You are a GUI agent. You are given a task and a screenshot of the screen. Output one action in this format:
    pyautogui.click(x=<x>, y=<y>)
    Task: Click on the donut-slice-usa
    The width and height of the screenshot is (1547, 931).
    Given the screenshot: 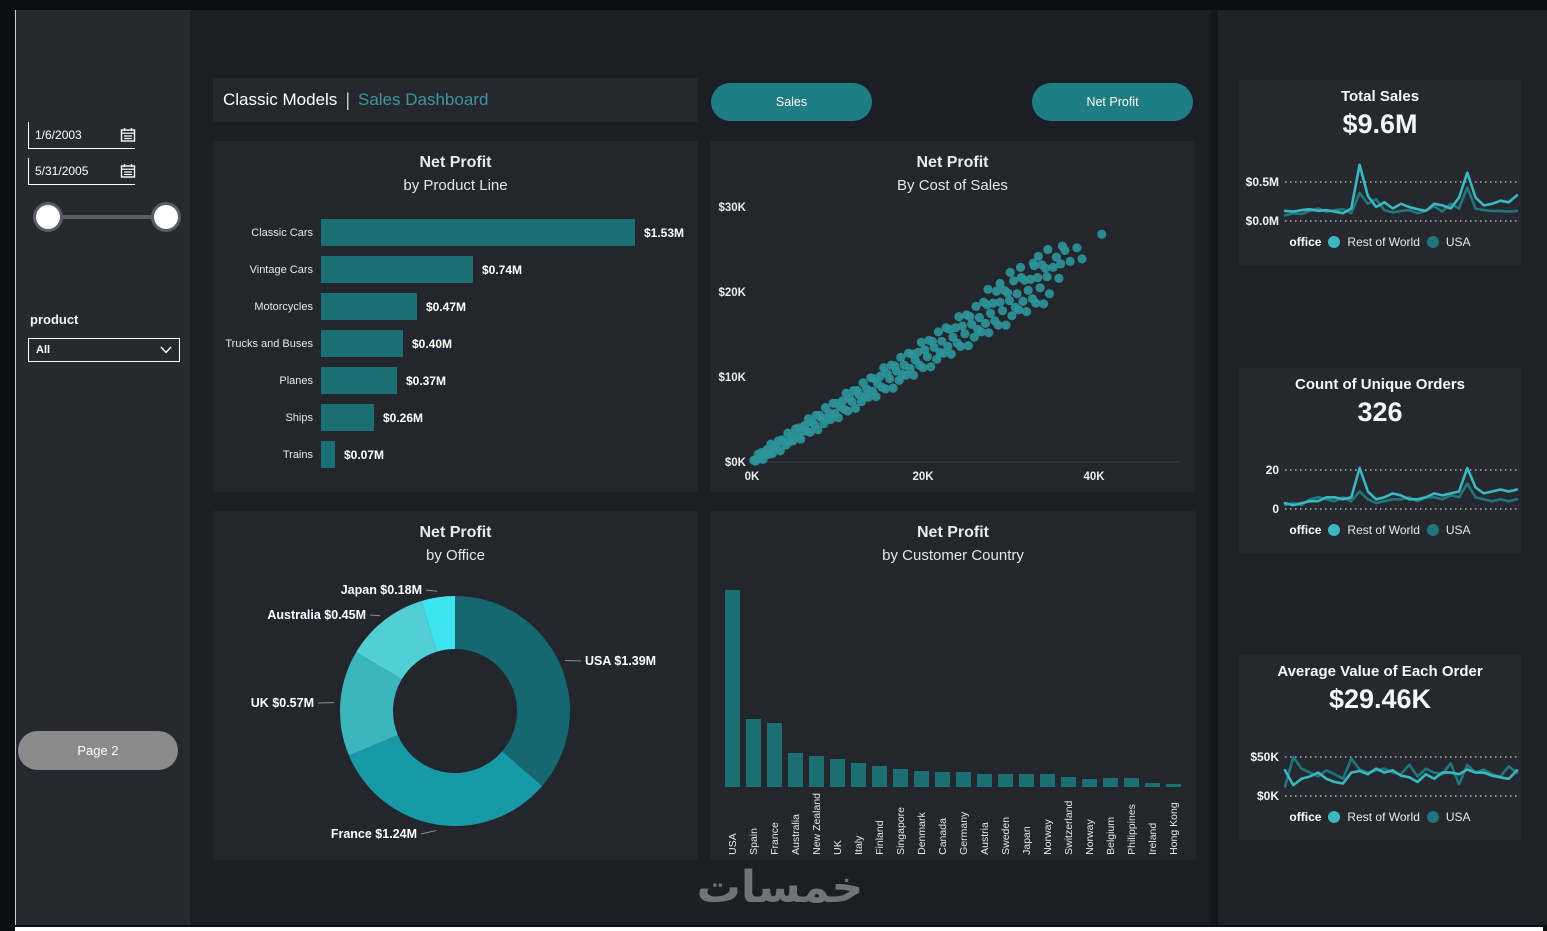 What is the action you would take?
    pyautogui.click(x=512, y=691)
    